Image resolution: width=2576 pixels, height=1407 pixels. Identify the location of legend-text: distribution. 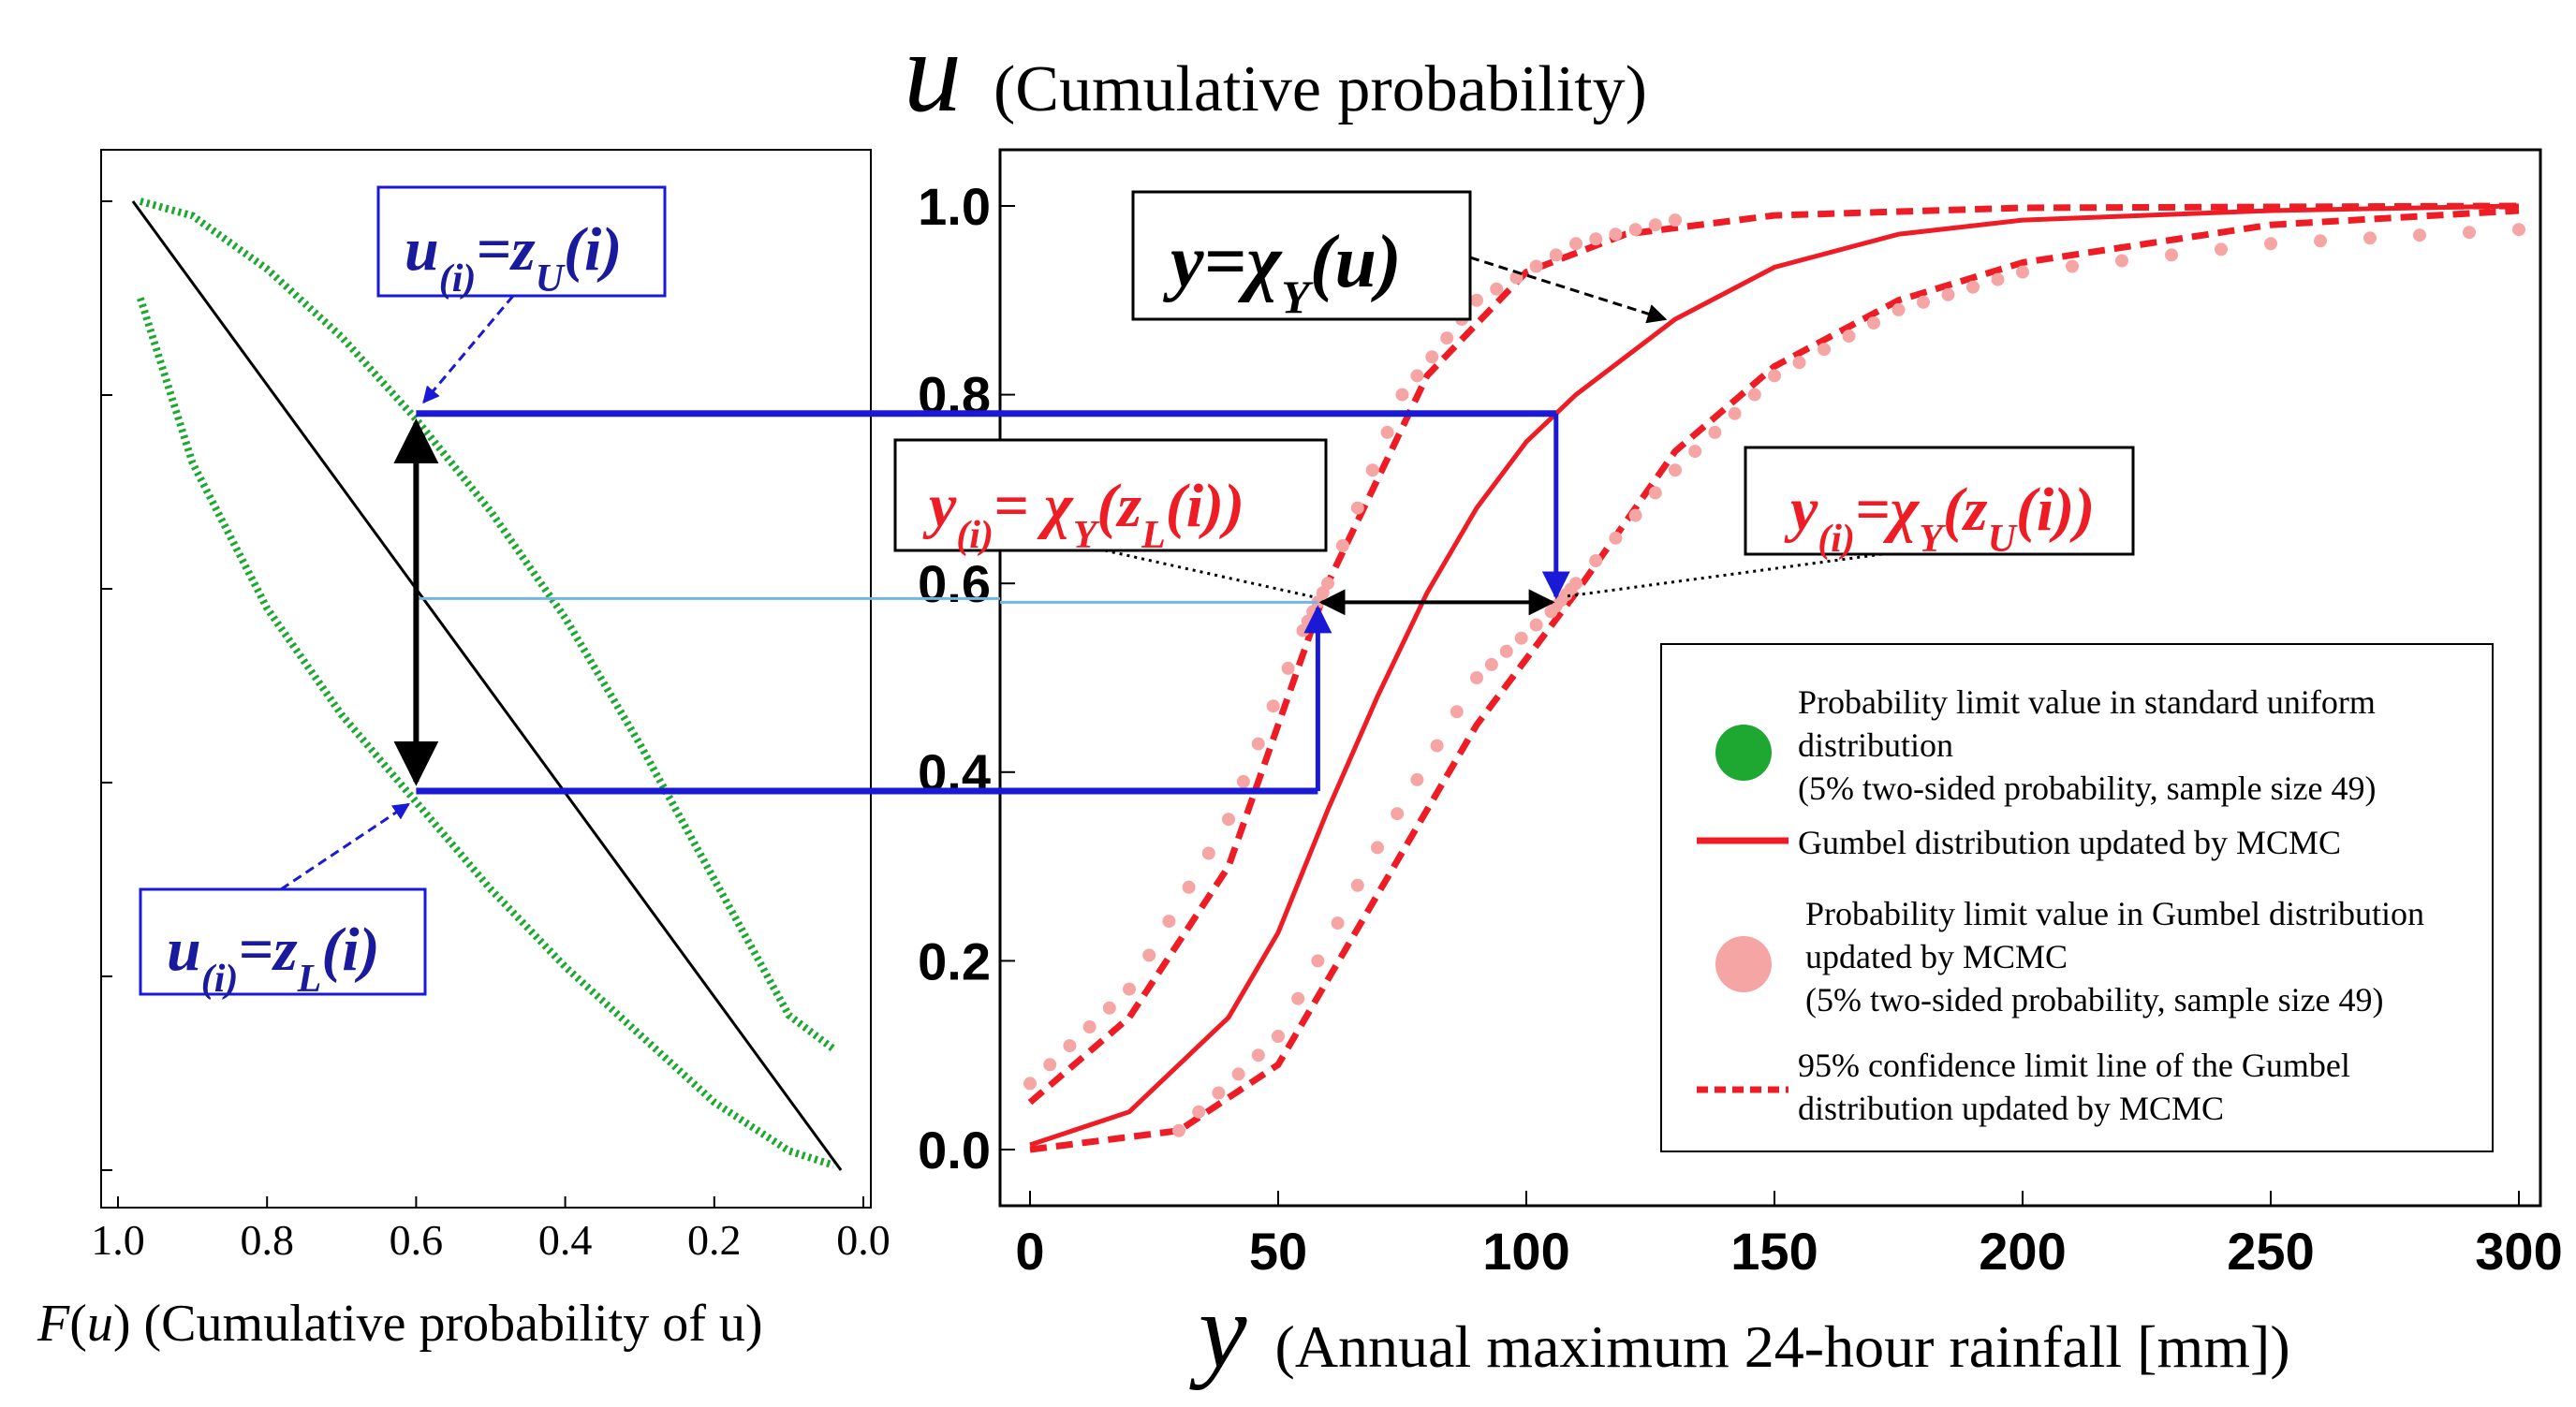
(1875, 745).